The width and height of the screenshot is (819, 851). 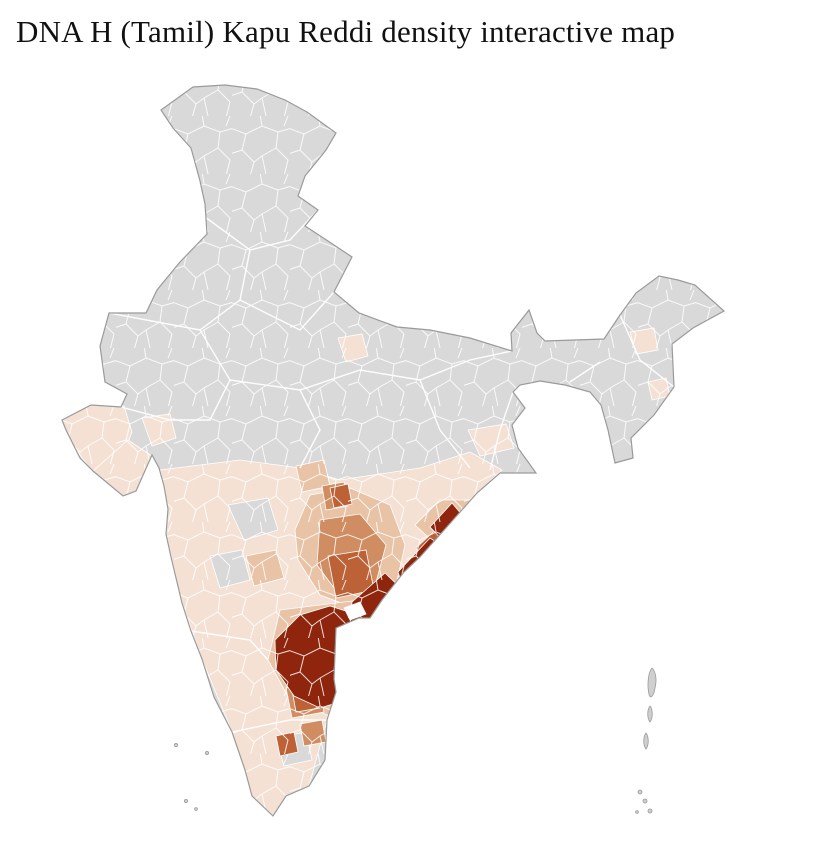 What do you see at coordinates (191, 777) in the screenshot?
I see `lakshadweep-islands` at bounding box center [191, 777].